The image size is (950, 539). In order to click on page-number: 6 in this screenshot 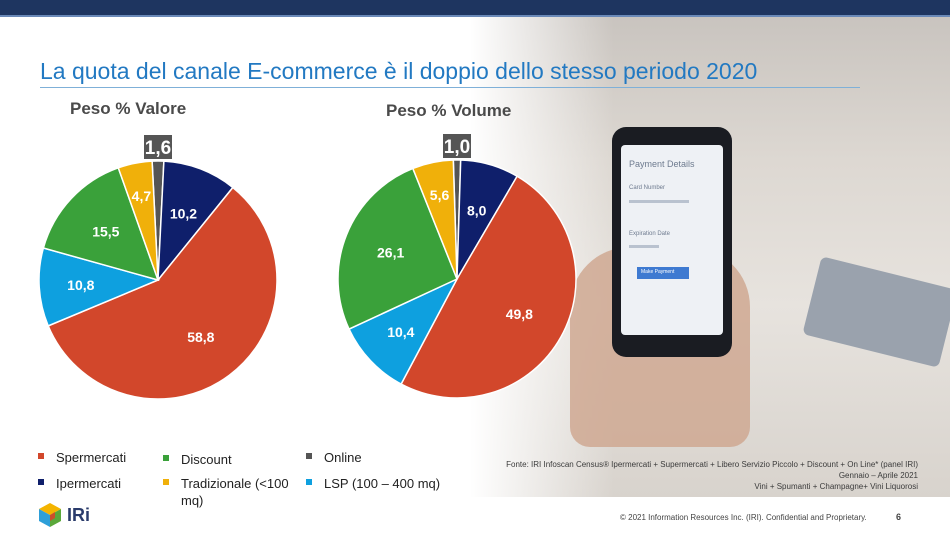, I will do `click(899, 517)`.